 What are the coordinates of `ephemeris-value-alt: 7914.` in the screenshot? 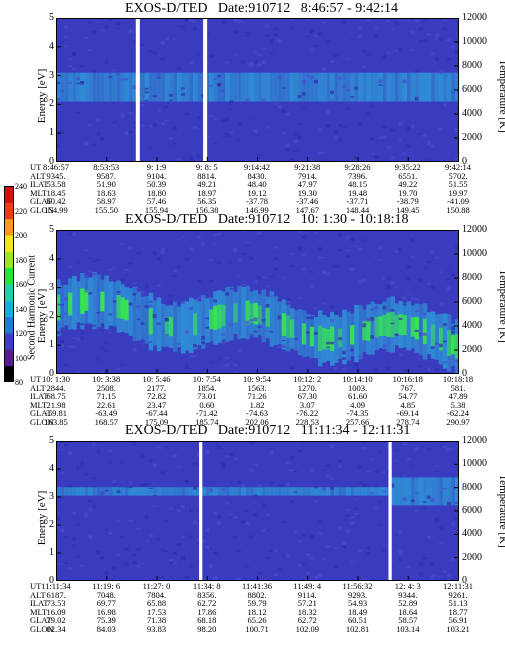 It's located at (307, 175).